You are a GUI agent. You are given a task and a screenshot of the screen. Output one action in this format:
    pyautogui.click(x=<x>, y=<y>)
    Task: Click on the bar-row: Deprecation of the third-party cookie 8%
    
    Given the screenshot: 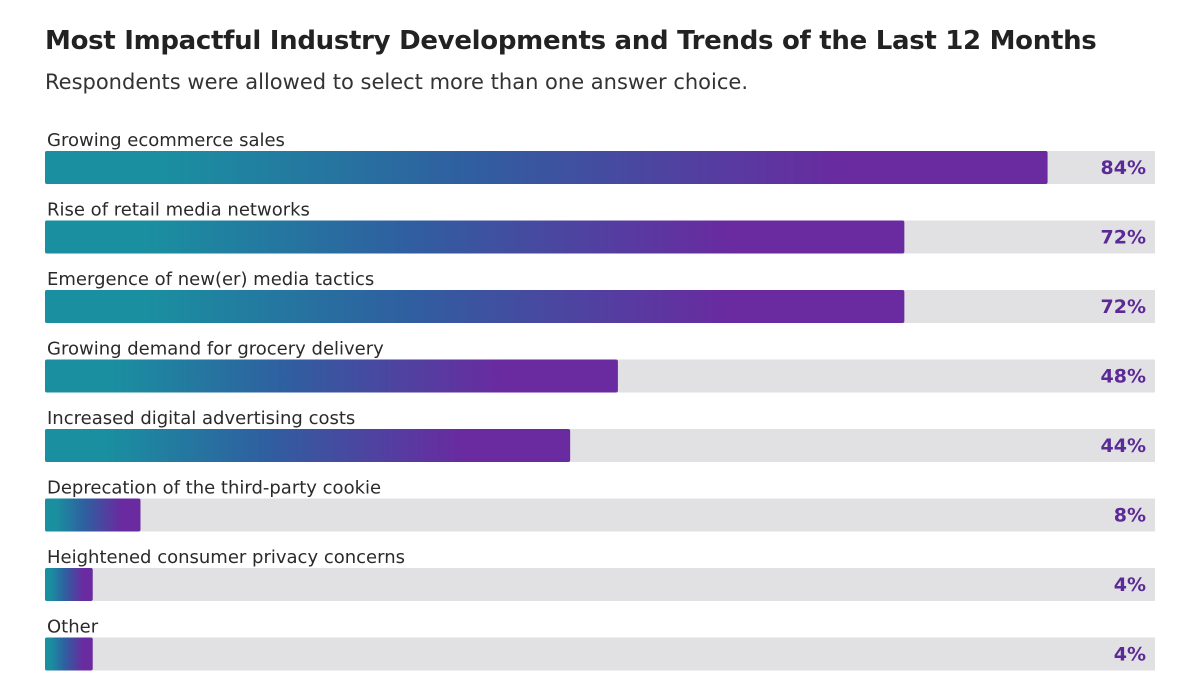 What is the action you would take?
    pyautogui.click(x=600, y=505)
    